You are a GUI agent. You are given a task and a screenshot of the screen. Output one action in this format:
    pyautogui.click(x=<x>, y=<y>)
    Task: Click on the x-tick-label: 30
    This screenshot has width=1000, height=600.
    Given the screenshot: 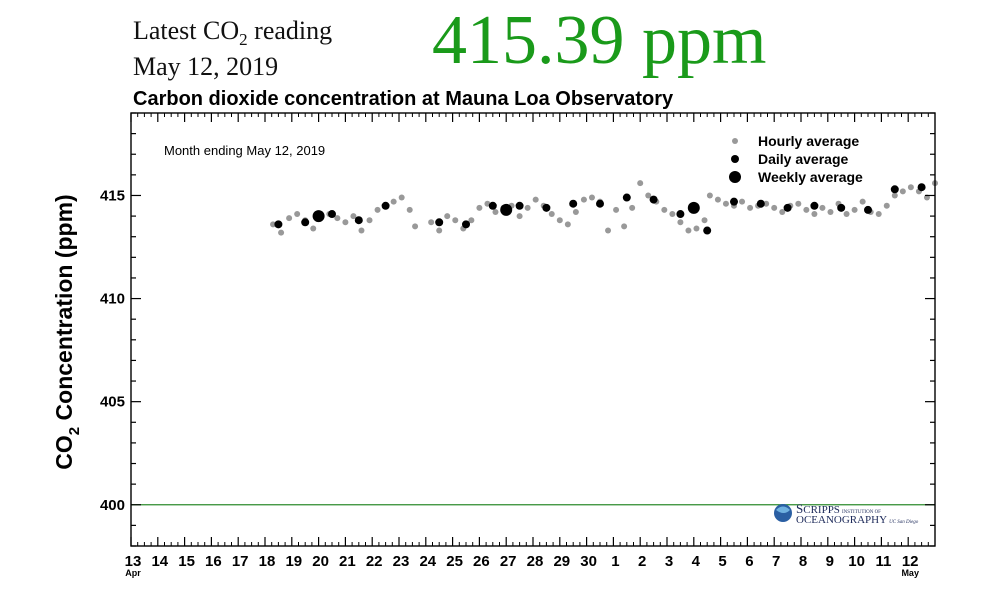 What is the action you would take?
    pyautogui.click(x=588, y=561)
    